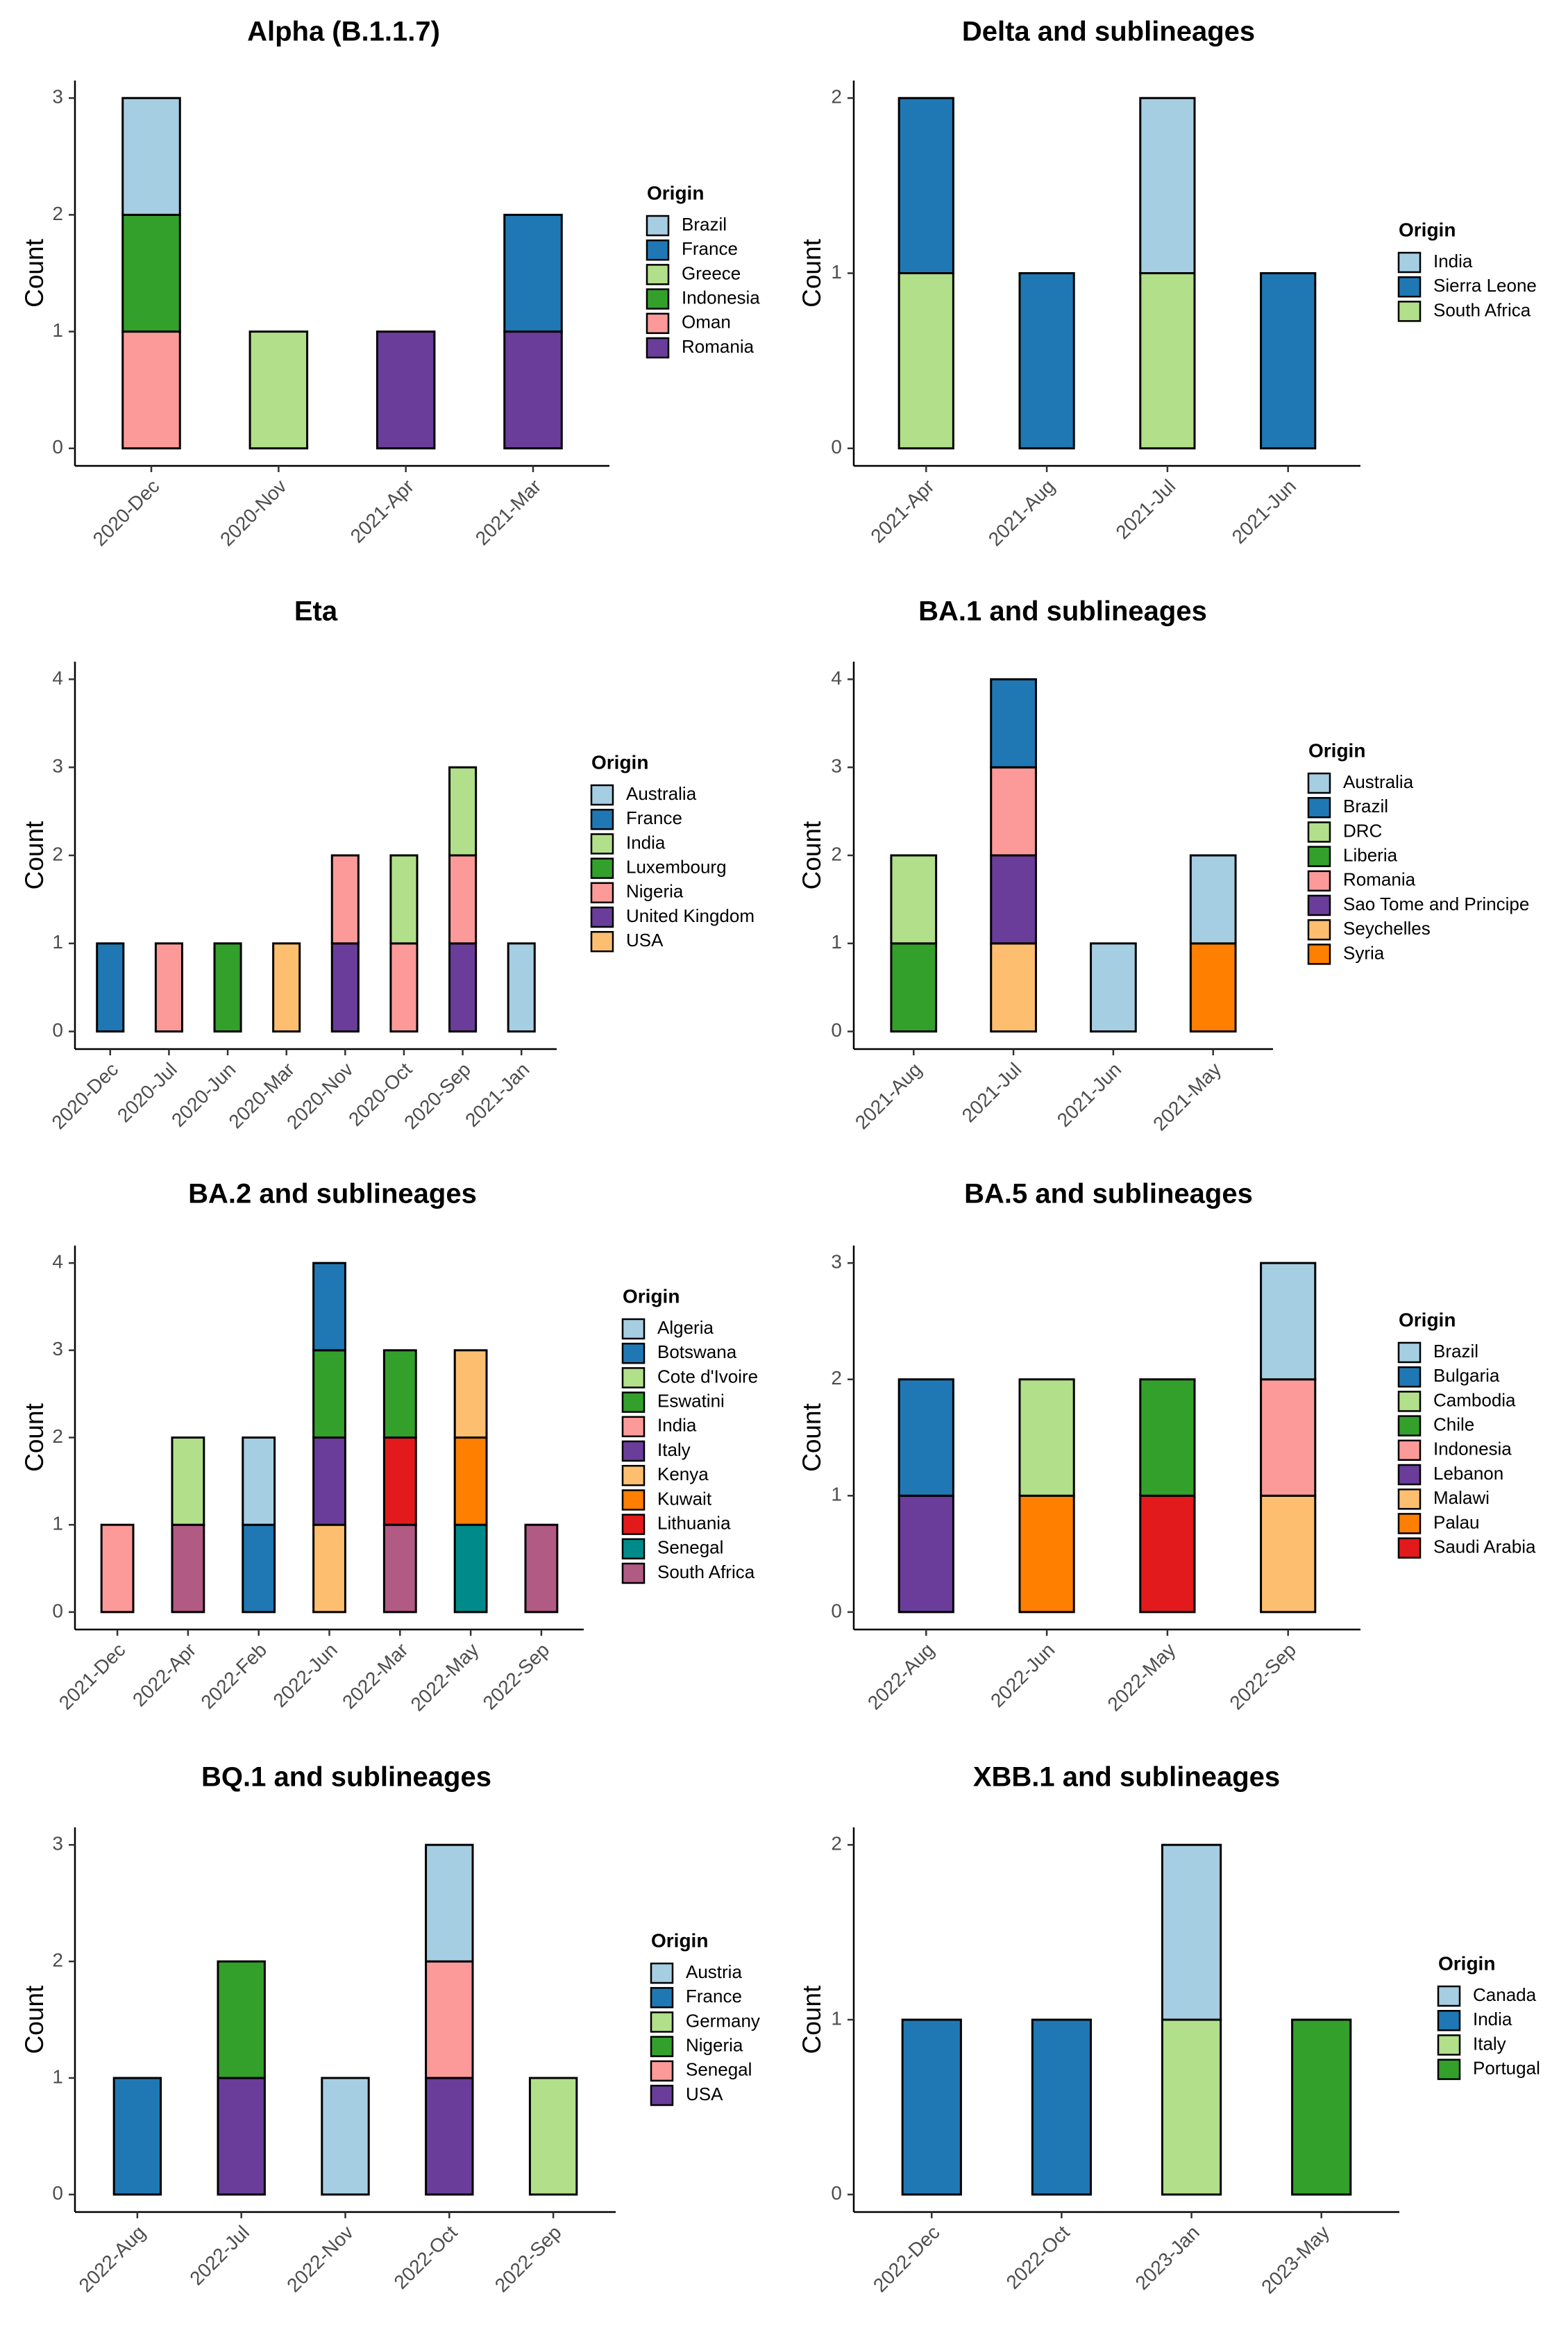  I want to click on bar-segment-2022-apr-cote-d-ivoire, so click(188, 1481).